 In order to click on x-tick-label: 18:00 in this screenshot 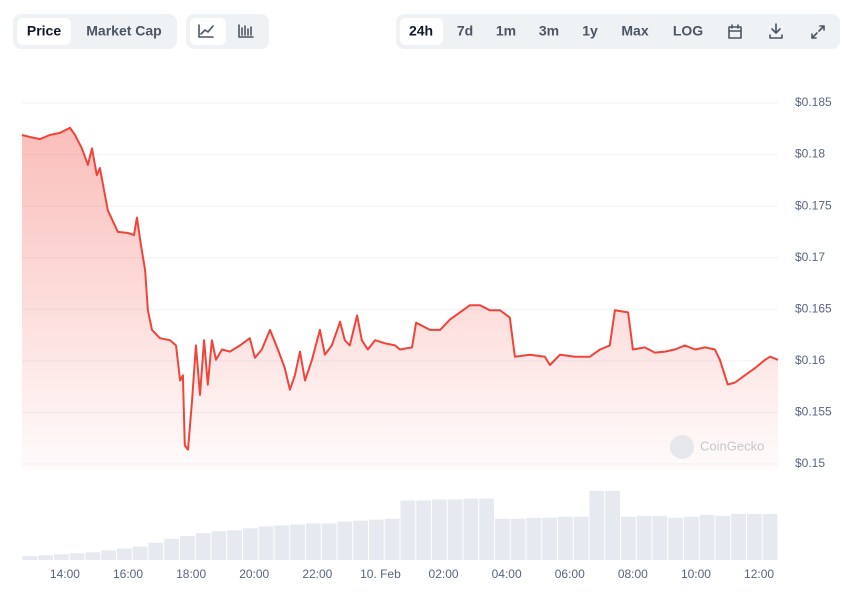, I will do `click(191, 574)`.